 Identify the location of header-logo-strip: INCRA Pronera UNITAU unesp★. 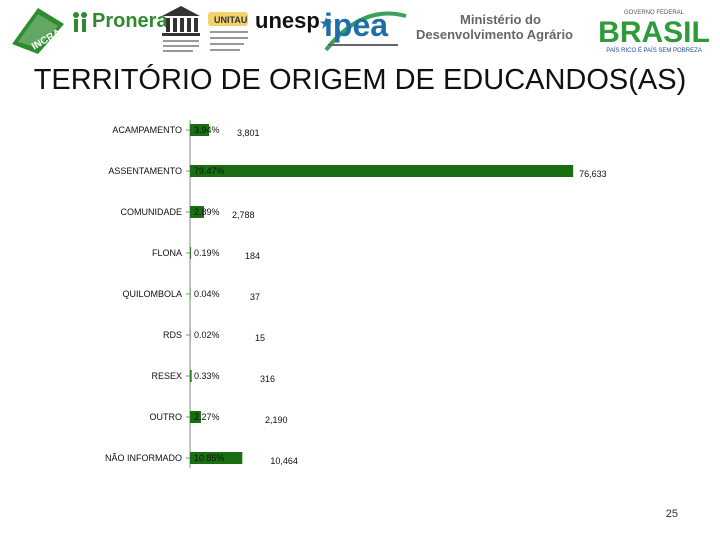
(360, 31).